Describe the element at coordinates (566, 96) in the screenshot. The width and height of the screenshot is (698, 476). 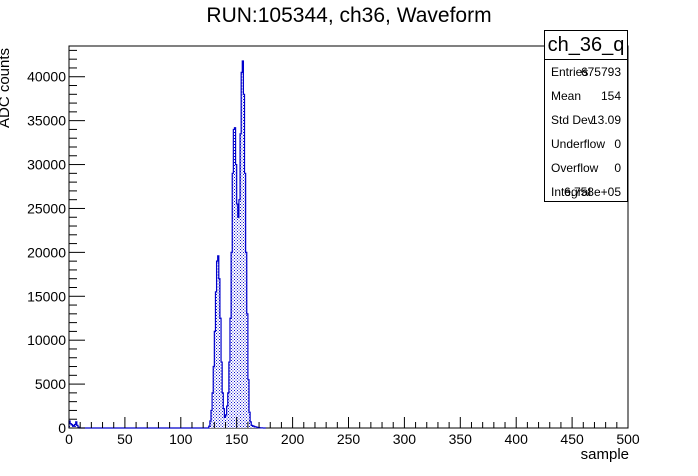
I see `stats-key: Mean` at that location.